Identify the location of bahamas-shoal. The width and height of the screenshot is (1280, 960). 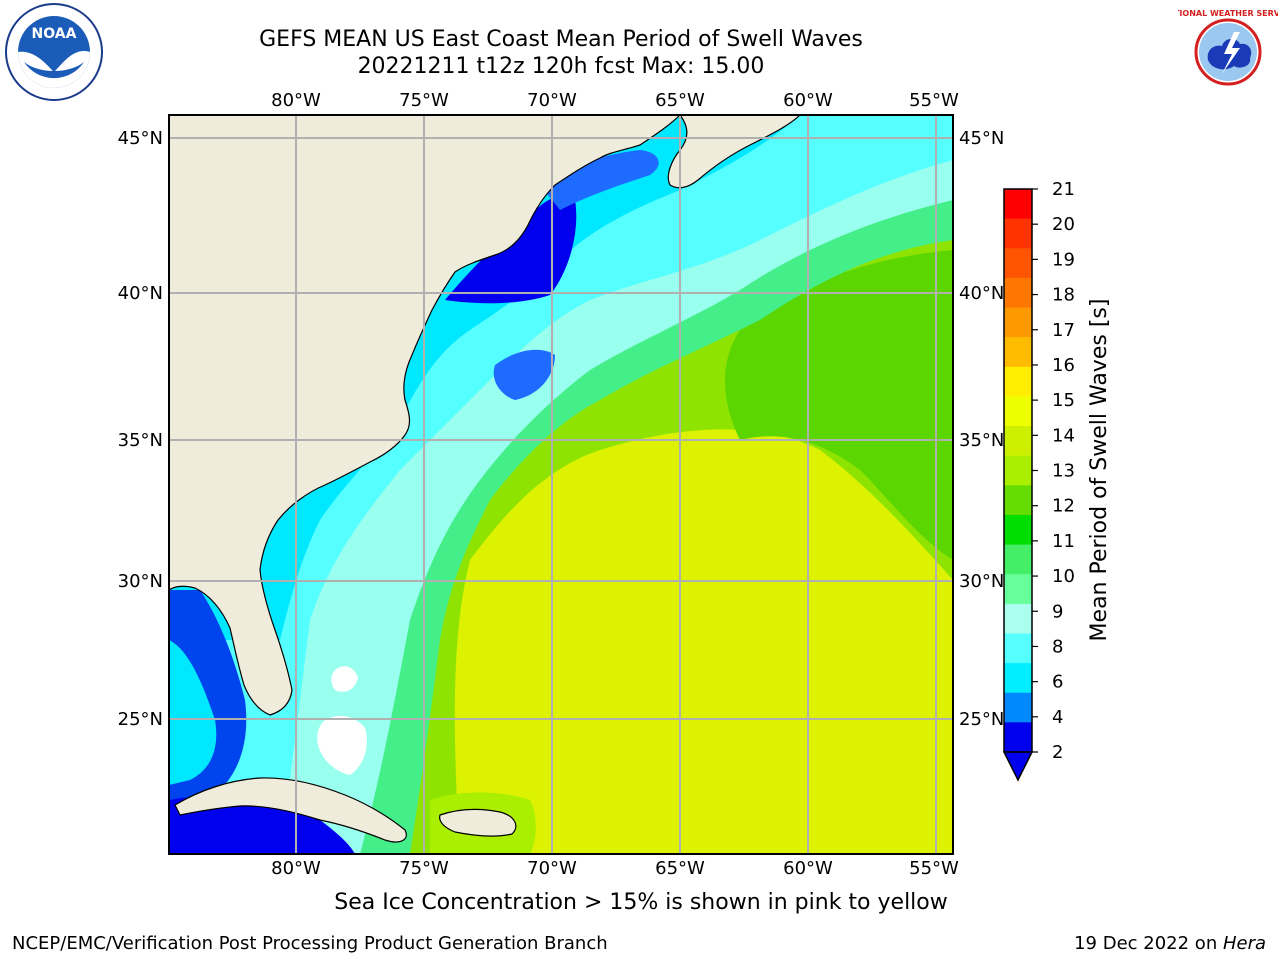
(342, 745).